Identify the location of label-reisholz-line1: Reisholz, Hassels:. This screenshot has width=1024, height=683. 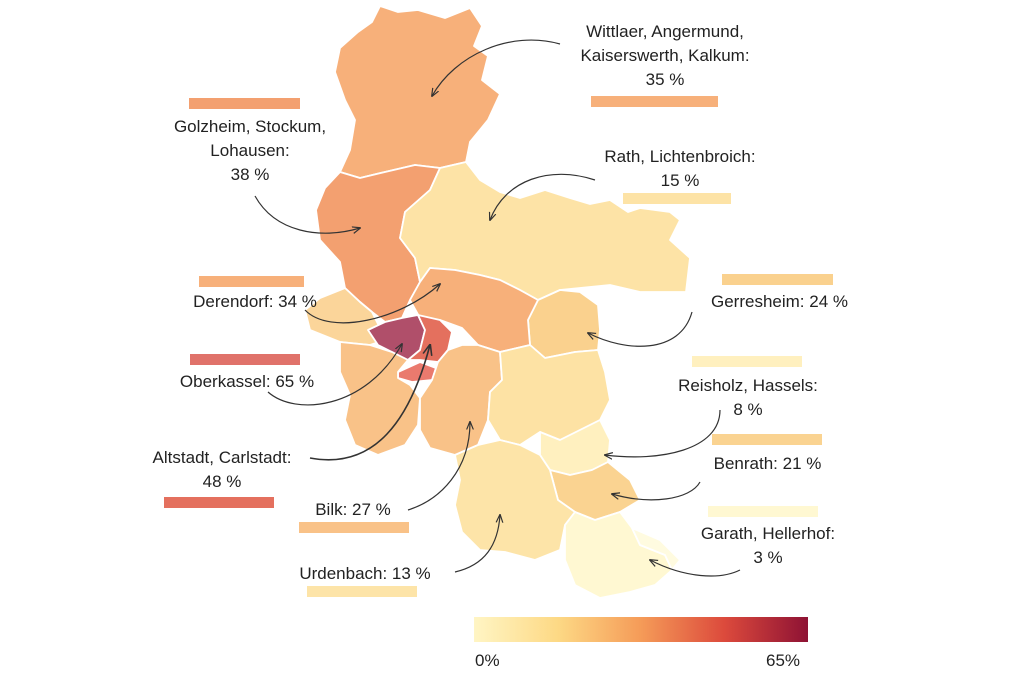
(748, 385).